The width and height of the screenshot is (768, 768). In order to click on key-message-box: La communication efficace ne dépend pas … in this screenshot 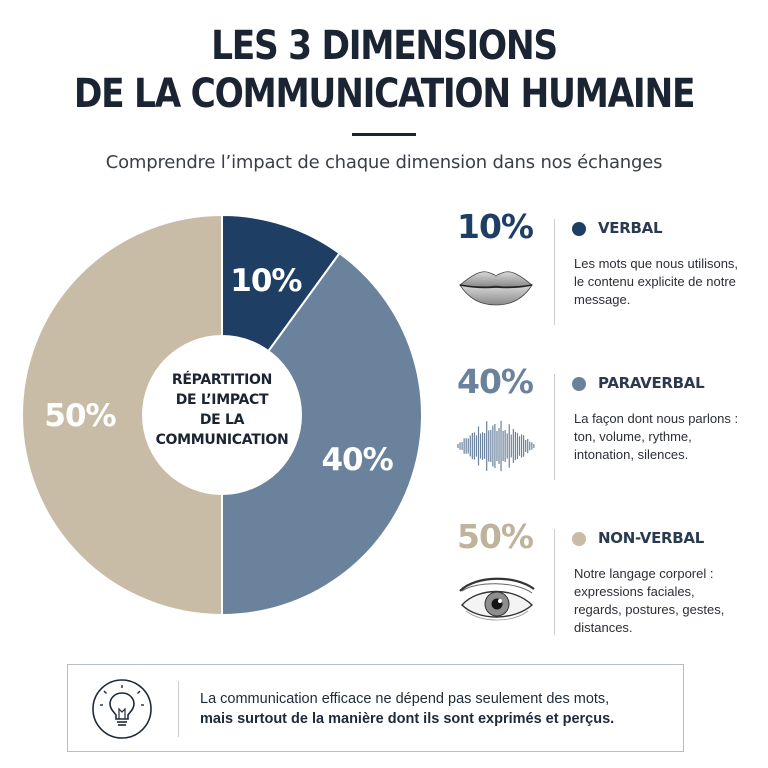, I will do `click(375, 708)`.